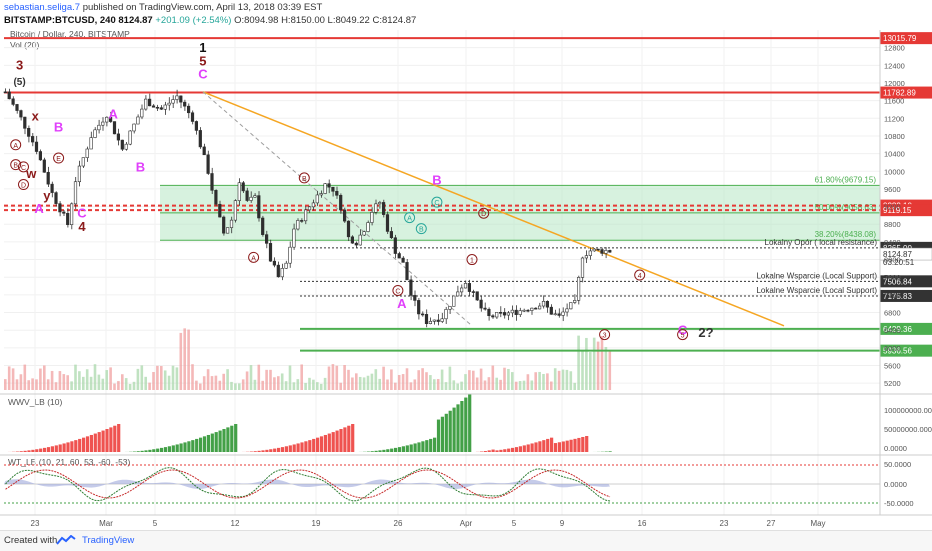 Image resolution: width=932 pixels, height=551 pixels. I want to click on x-tick-label: 16, so click(642, 523).